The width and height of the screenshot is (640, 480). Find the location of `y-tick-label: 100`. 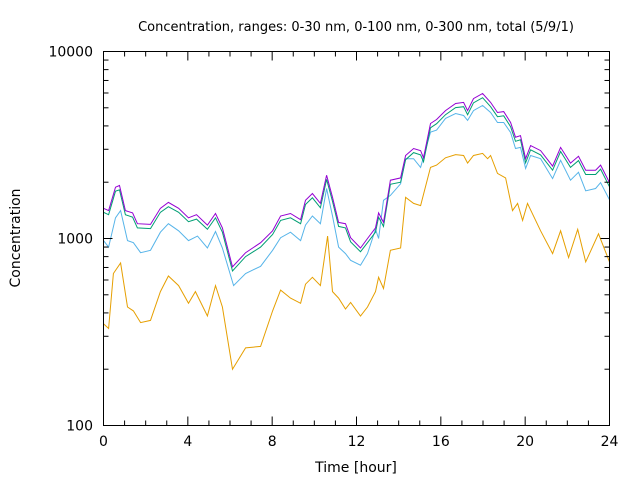

y-tick-label: 100 is located at coordinates (79, 427).